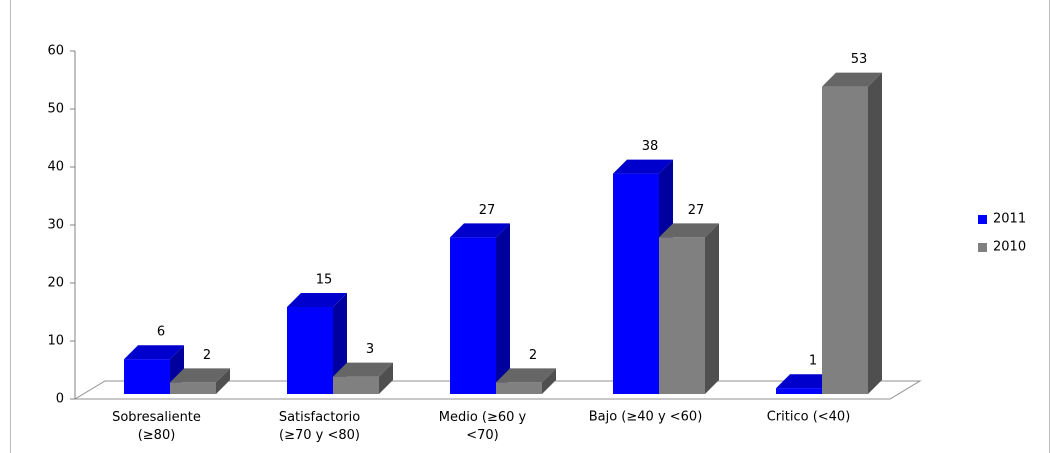 The height and width of the screenshot is (453, 1050). What do you see at coordinates (813, 361) in the screenshot?
I see `data-label: 1` at bounding box center [813, 361].